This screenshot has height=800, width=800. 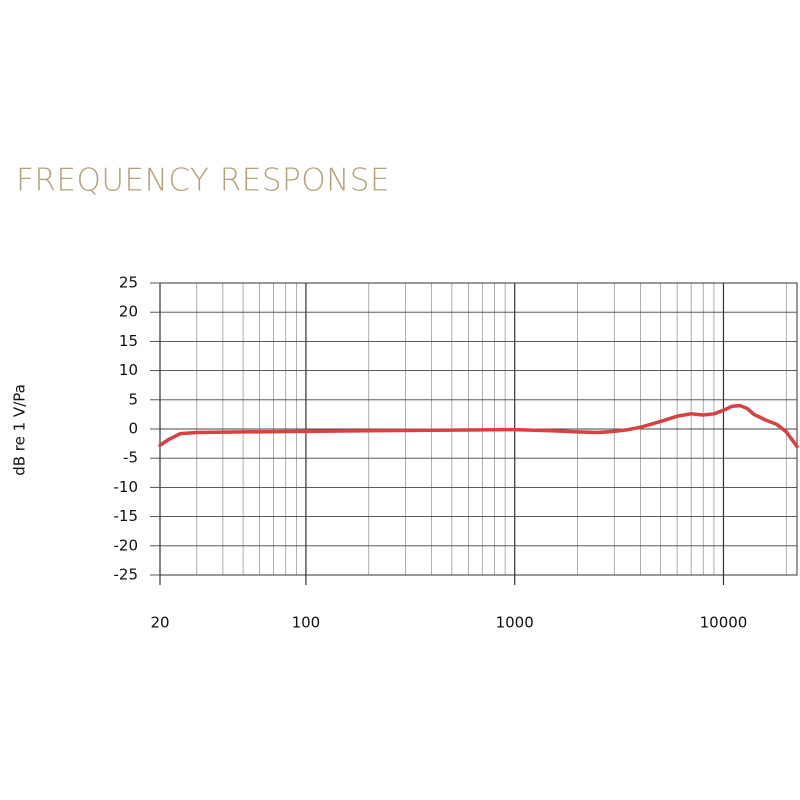 What do you see at coordinates (128, 283) in the screenshot?
I see `y-tick-label: 25` at bounding box center [128, 283].